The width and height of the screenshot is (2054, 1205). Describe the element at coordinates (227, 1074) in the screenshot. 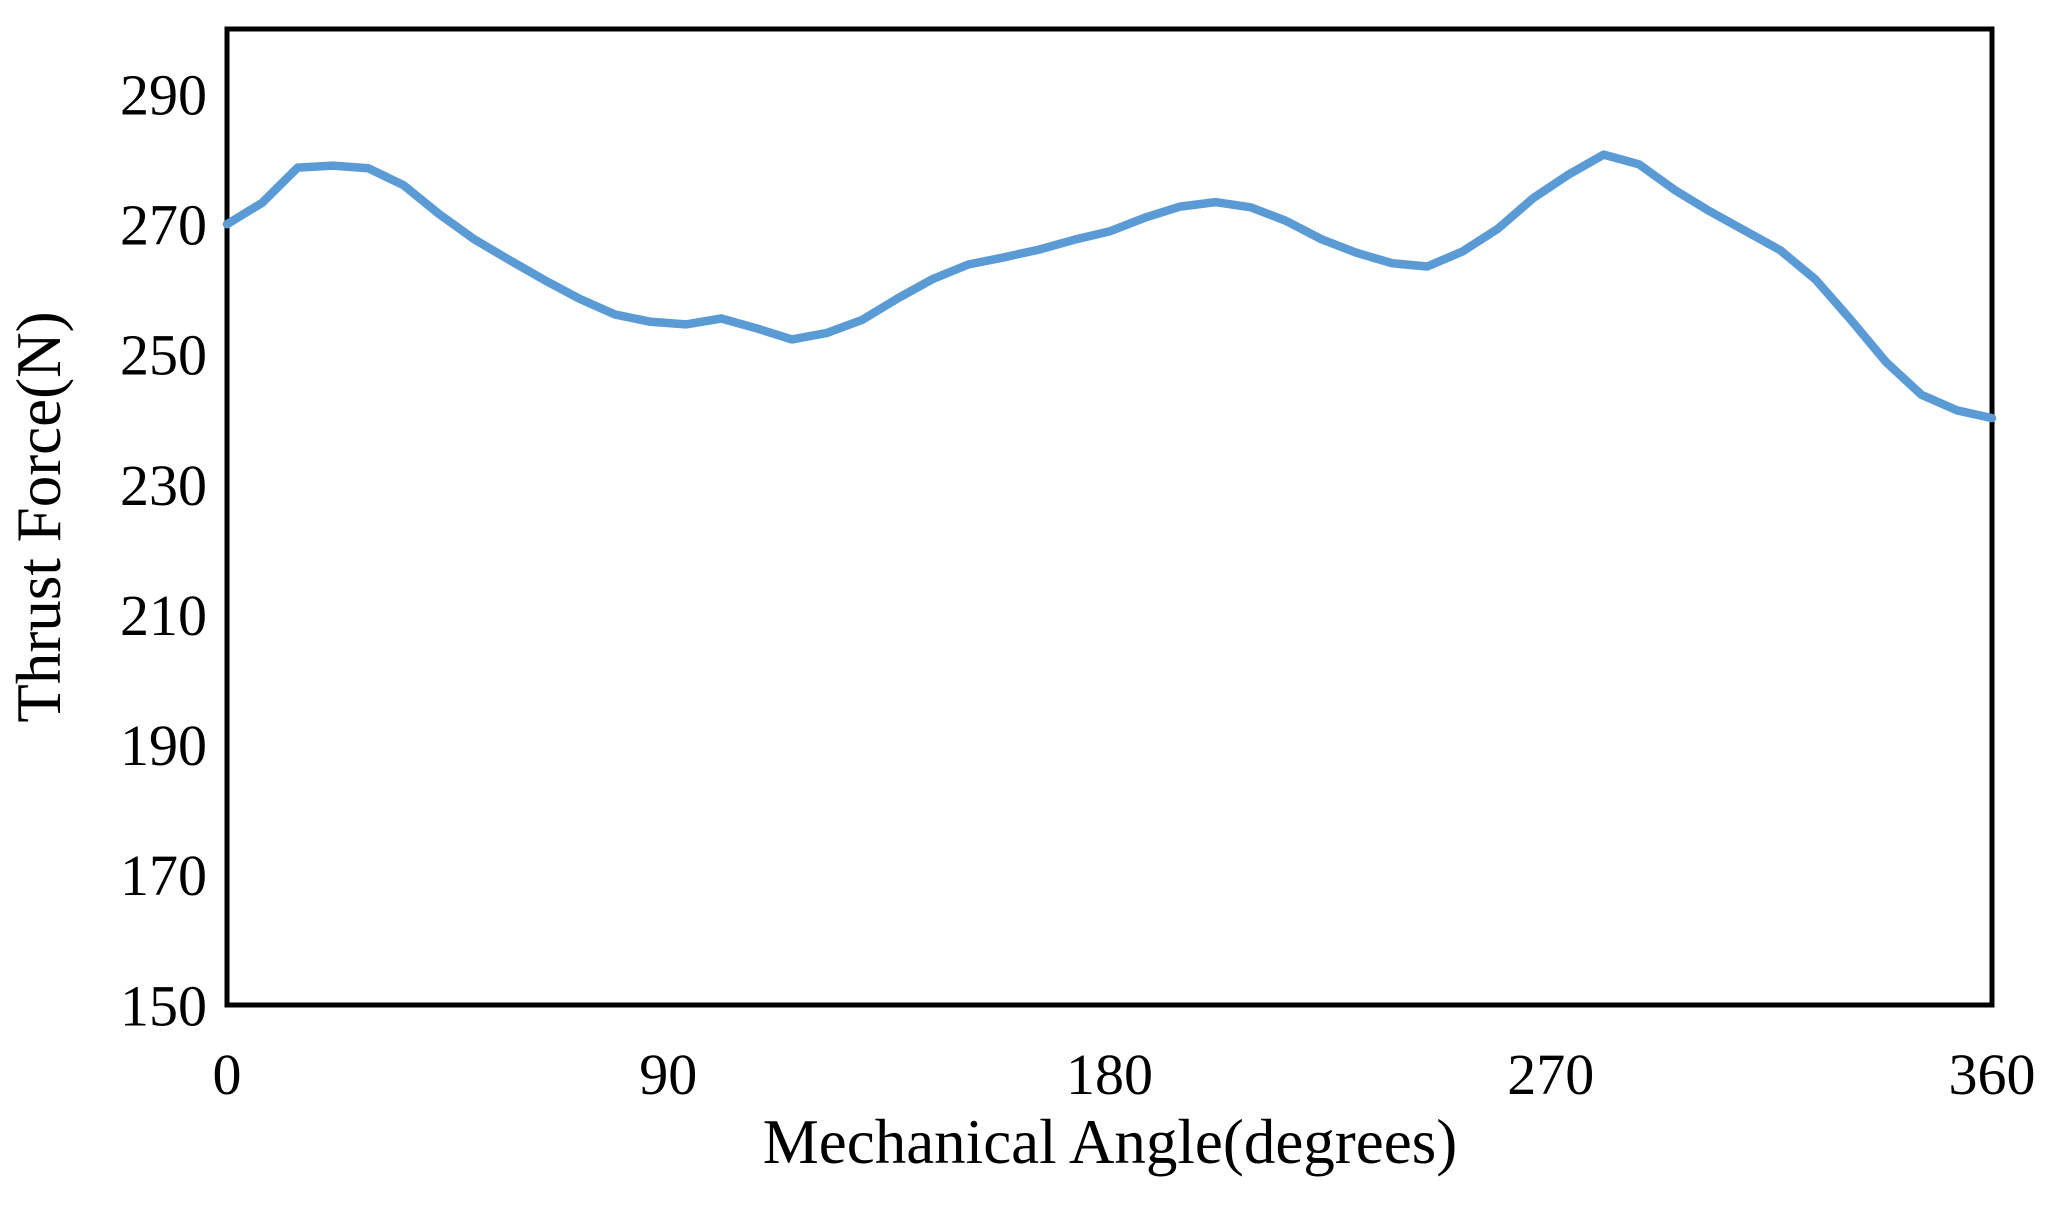

I see `x-tick-label: 0` at that location.